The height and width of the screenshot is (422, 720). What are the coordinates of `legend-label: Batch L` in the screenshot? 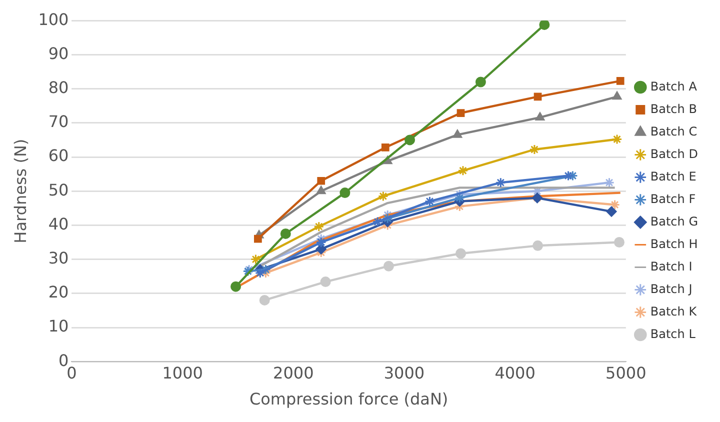 It's located at (673, 333).